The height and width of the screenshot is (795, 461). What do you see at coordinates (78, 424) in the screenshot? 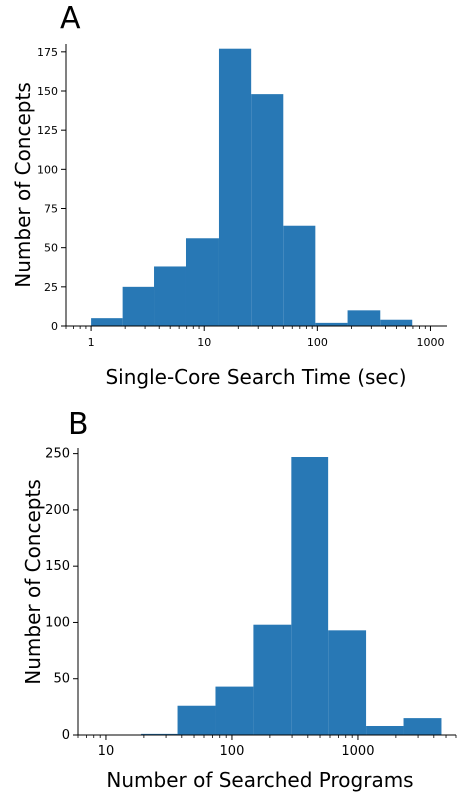
I see `panel-b-label: B` at bounding box center [78, 424].